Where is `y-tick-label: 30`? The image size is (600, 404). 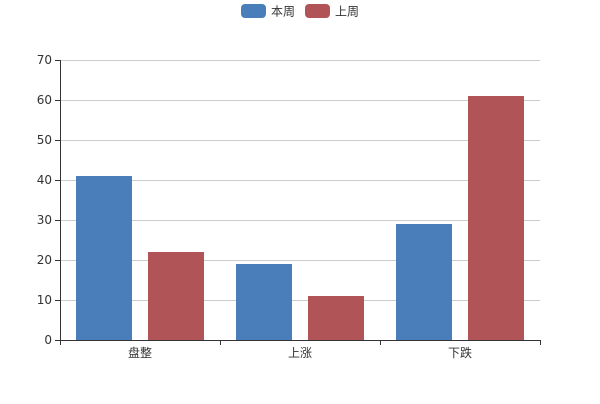 y-tick-label: 30 is located at coordinates (44, 220).